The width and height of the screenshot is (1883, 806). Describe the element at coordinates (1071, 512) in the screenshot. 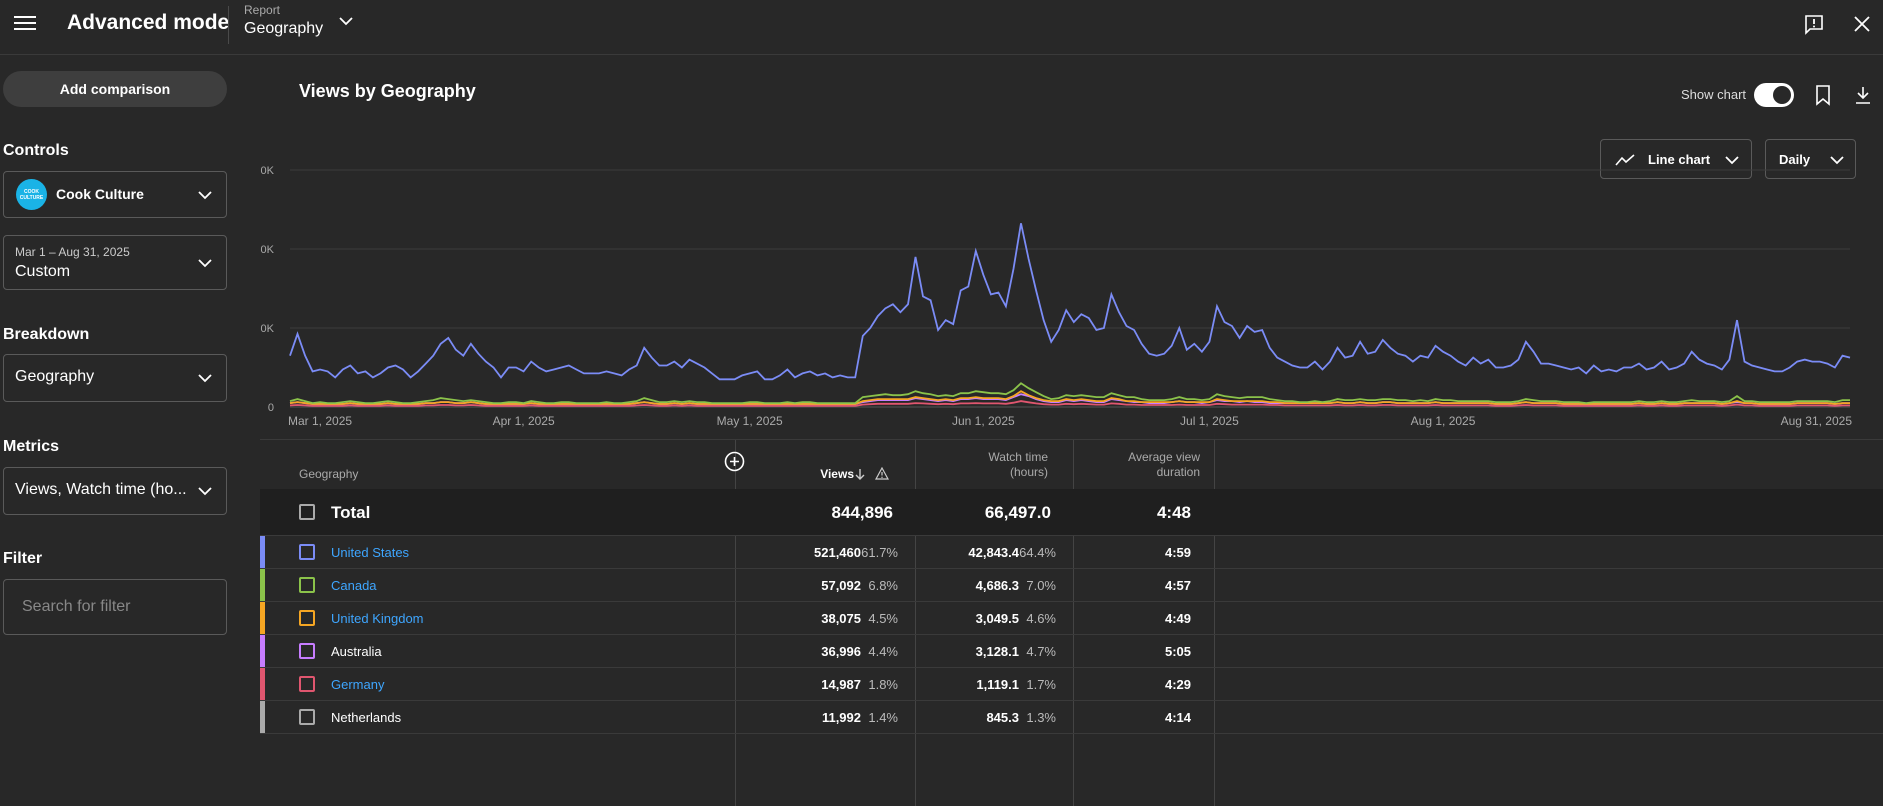

I see `table-row-total: Total 844,896 66,497.0 4:48` at that location.